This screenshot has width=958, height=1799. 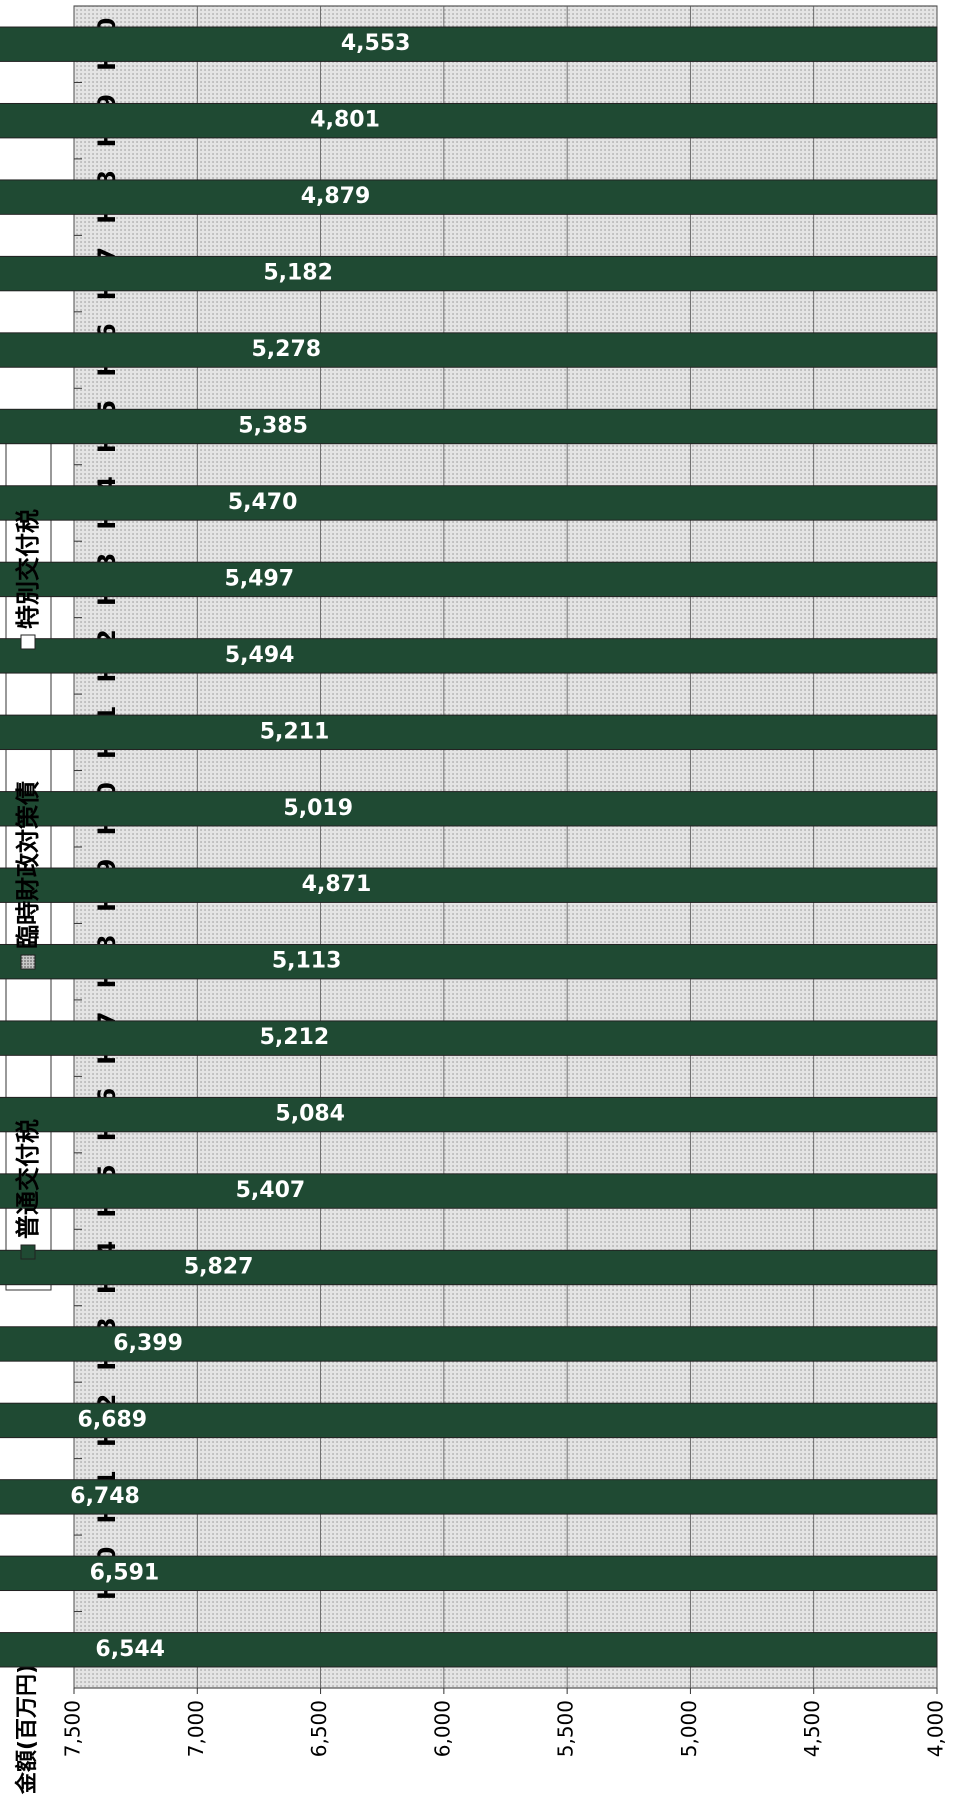 I want to click on data-label: 5,212, so click(x=295, y=1037).